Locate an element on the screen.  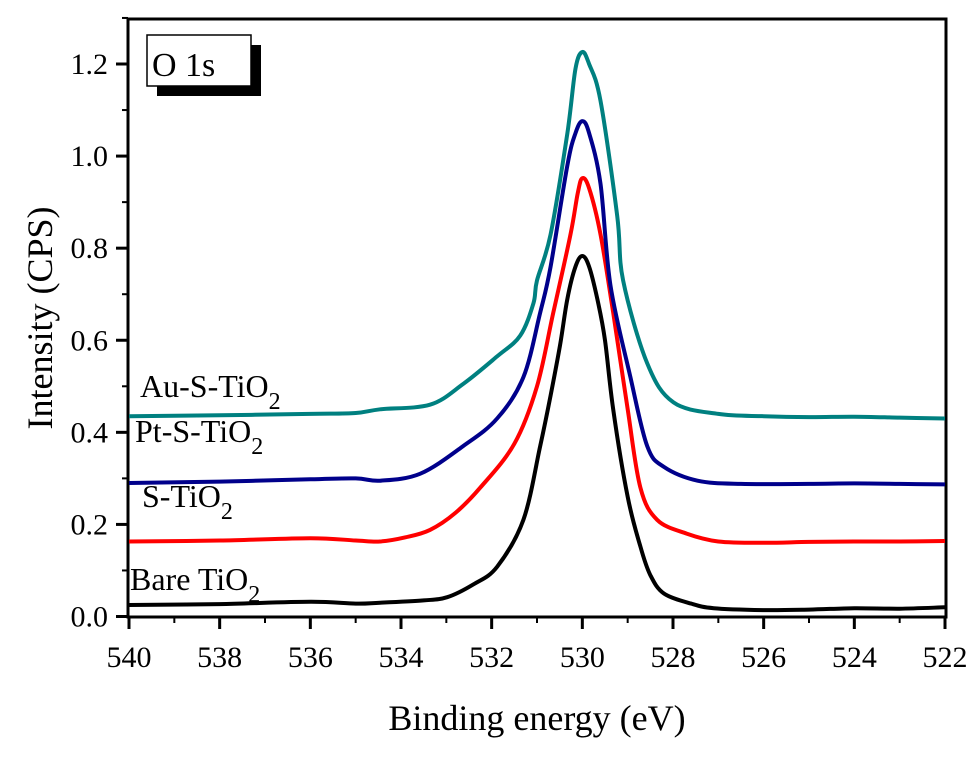
x-tick-label: 524 is located at coordinates (854, 657).